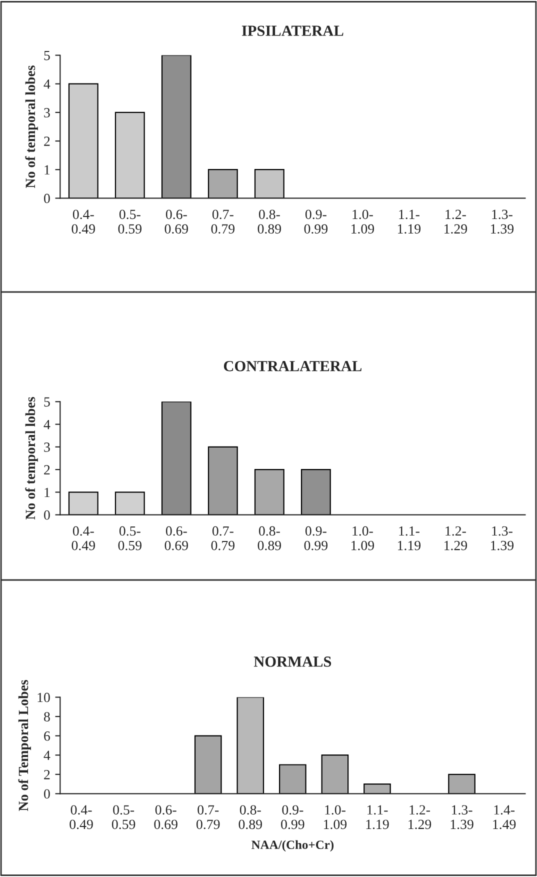  I want to click on y-axis-title: No of Temporal Lobes, so click(24, 745).